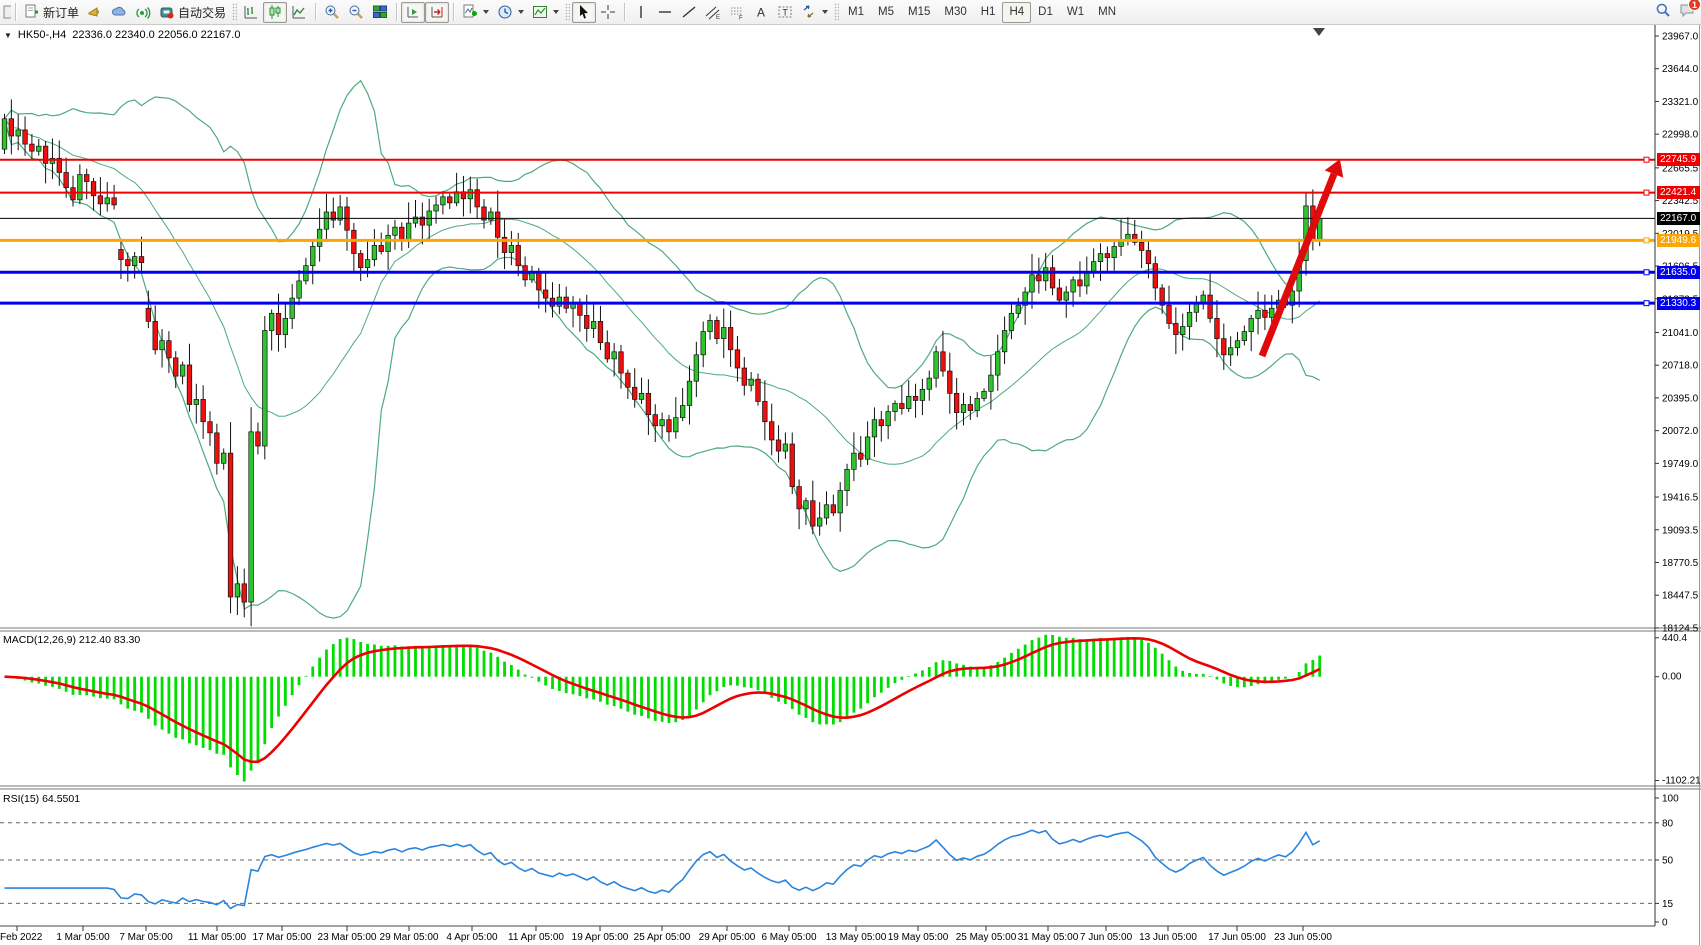  Describe the element at coordinates (1107, 12) in the screenshot. I see `timeframe-button-mn: MN` at that location.